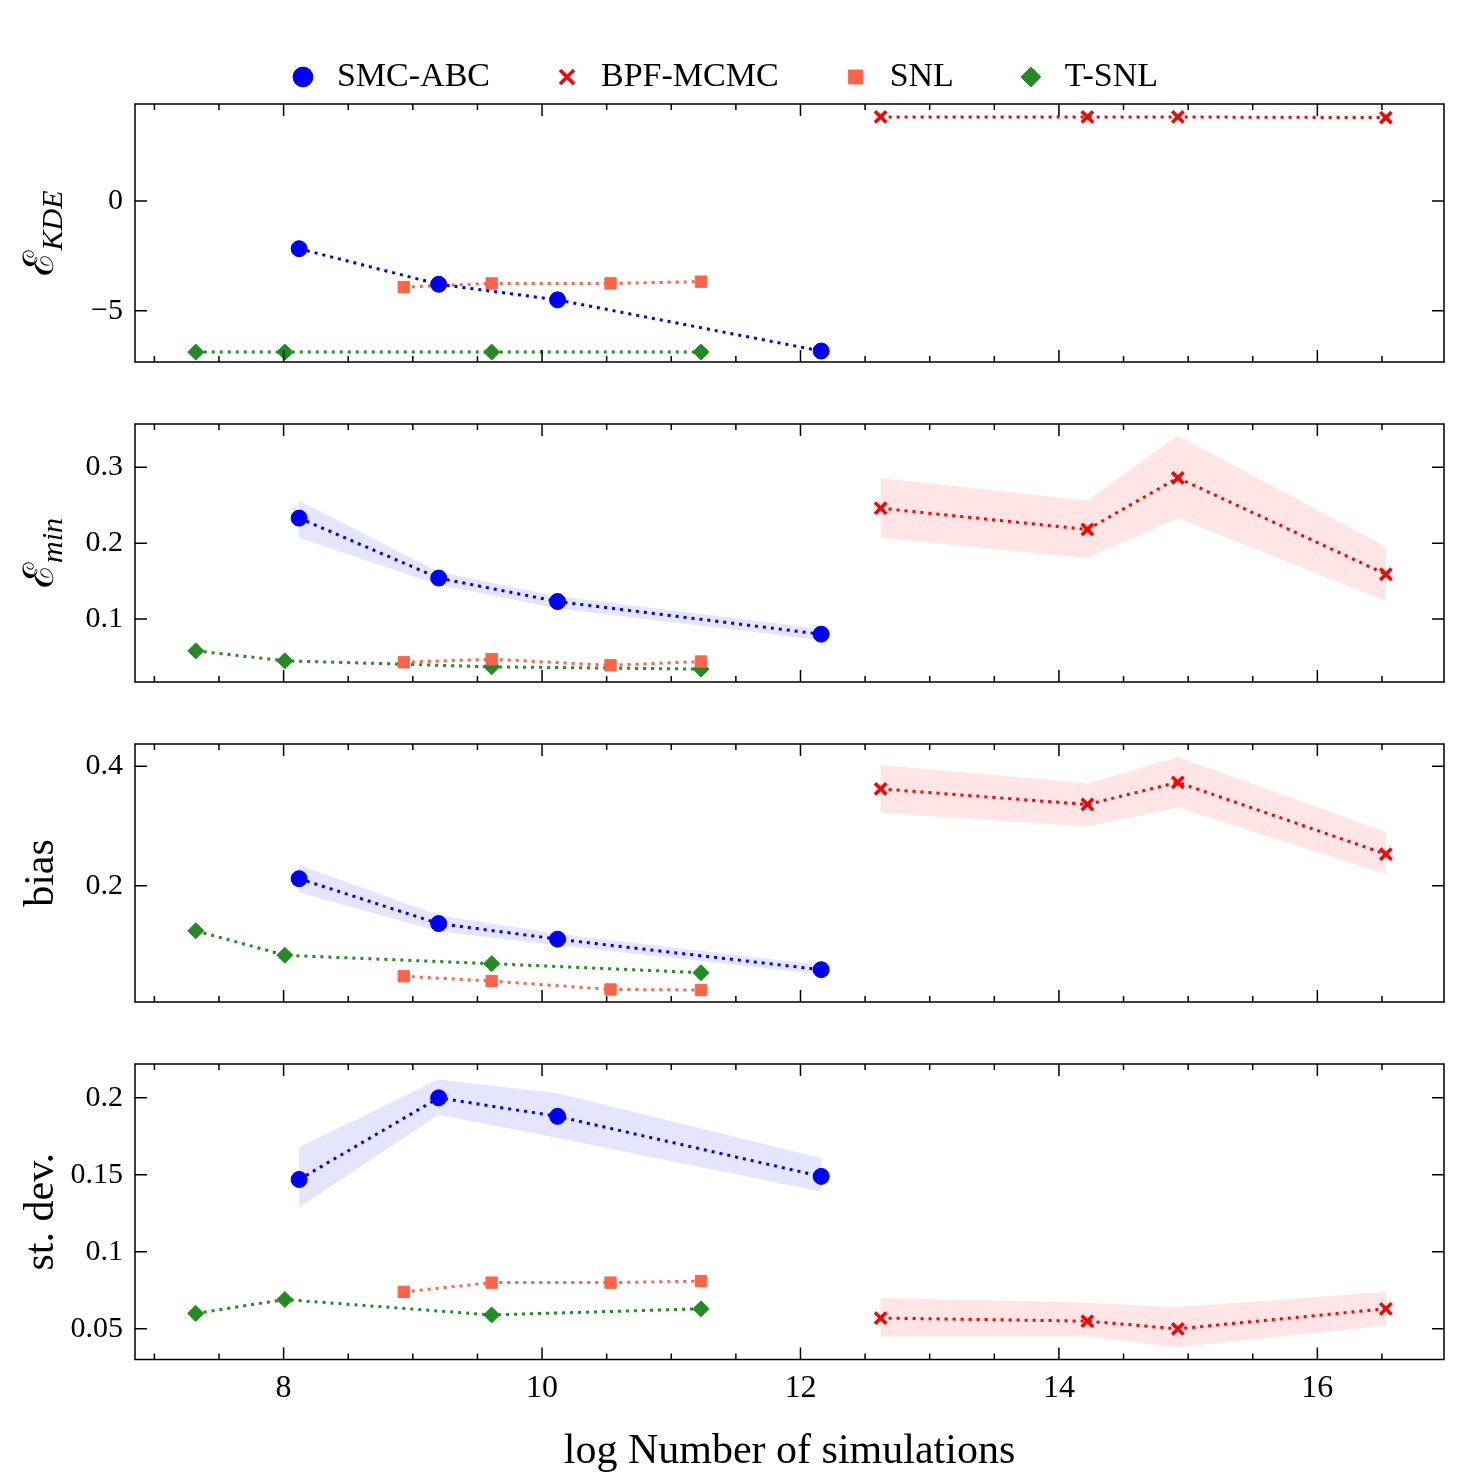 The image size is (1459, 1473). Describe the element at coordinates (283, 1386) in the screenshot. I see `x-tick-label: 8` at that location.